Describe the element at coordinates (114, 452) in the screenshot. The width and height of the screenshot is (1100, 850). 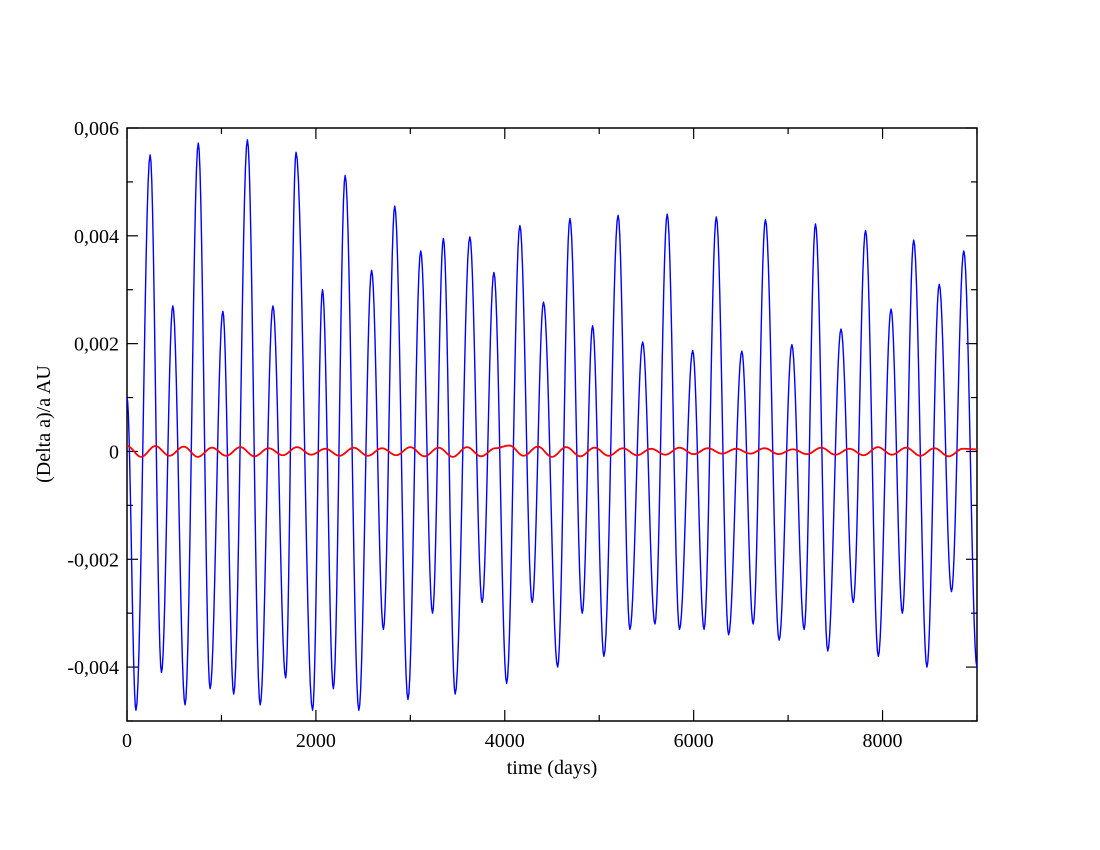
I see `y-tick-label: 0` at that location.